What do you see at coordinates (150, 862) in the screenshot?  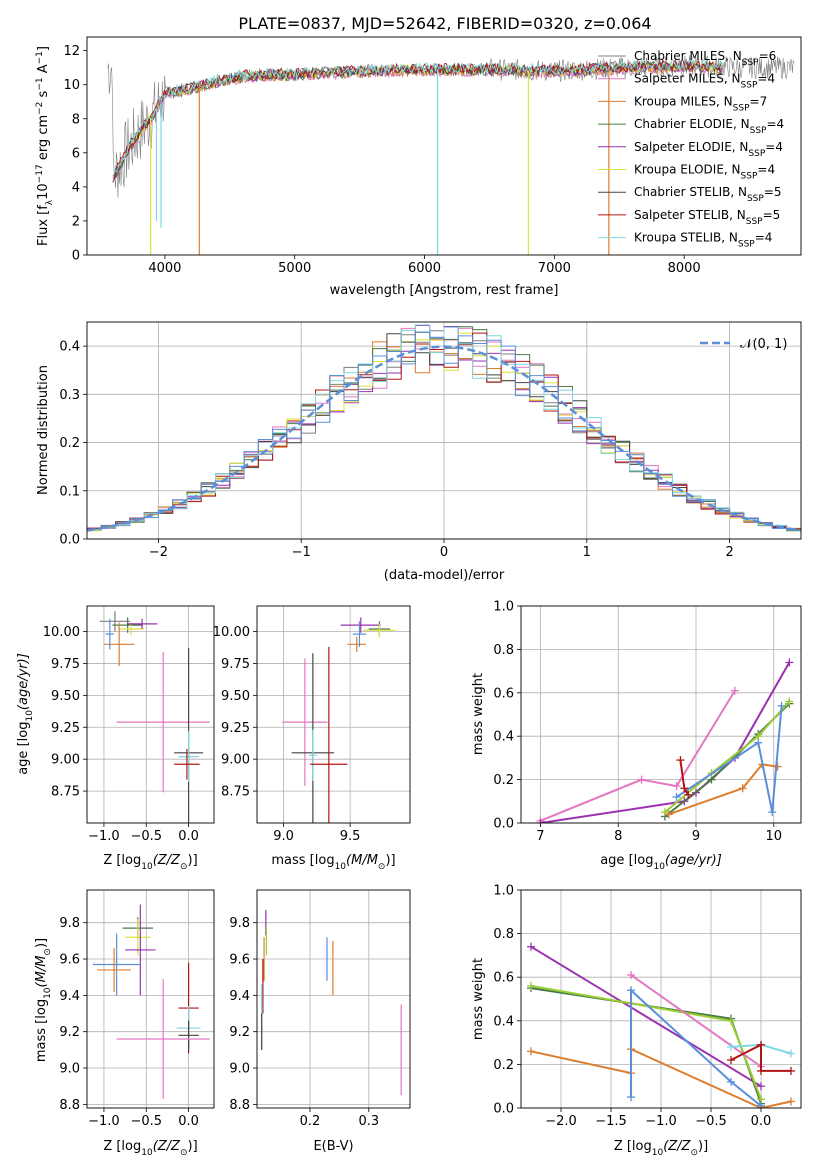 I see `age_vs_z-xlabel: Z [log10(Z/Z⊙)]` at bounding box center [150, 862].